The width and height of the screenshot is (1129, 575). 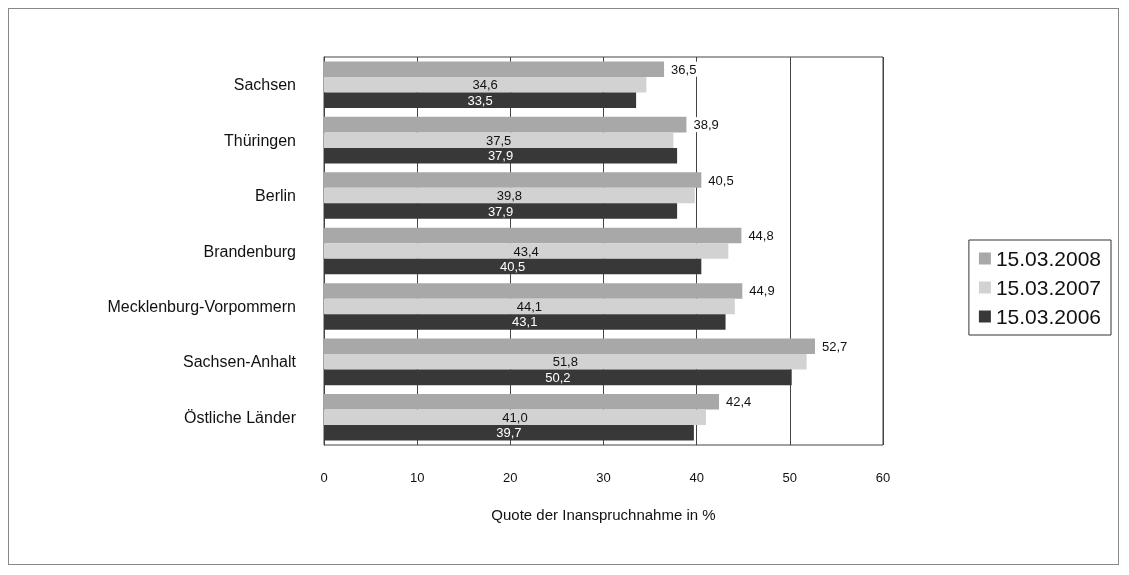 I want to click on y-tick-label: Sachsen-Anhalt, so click(x=240, y=362).